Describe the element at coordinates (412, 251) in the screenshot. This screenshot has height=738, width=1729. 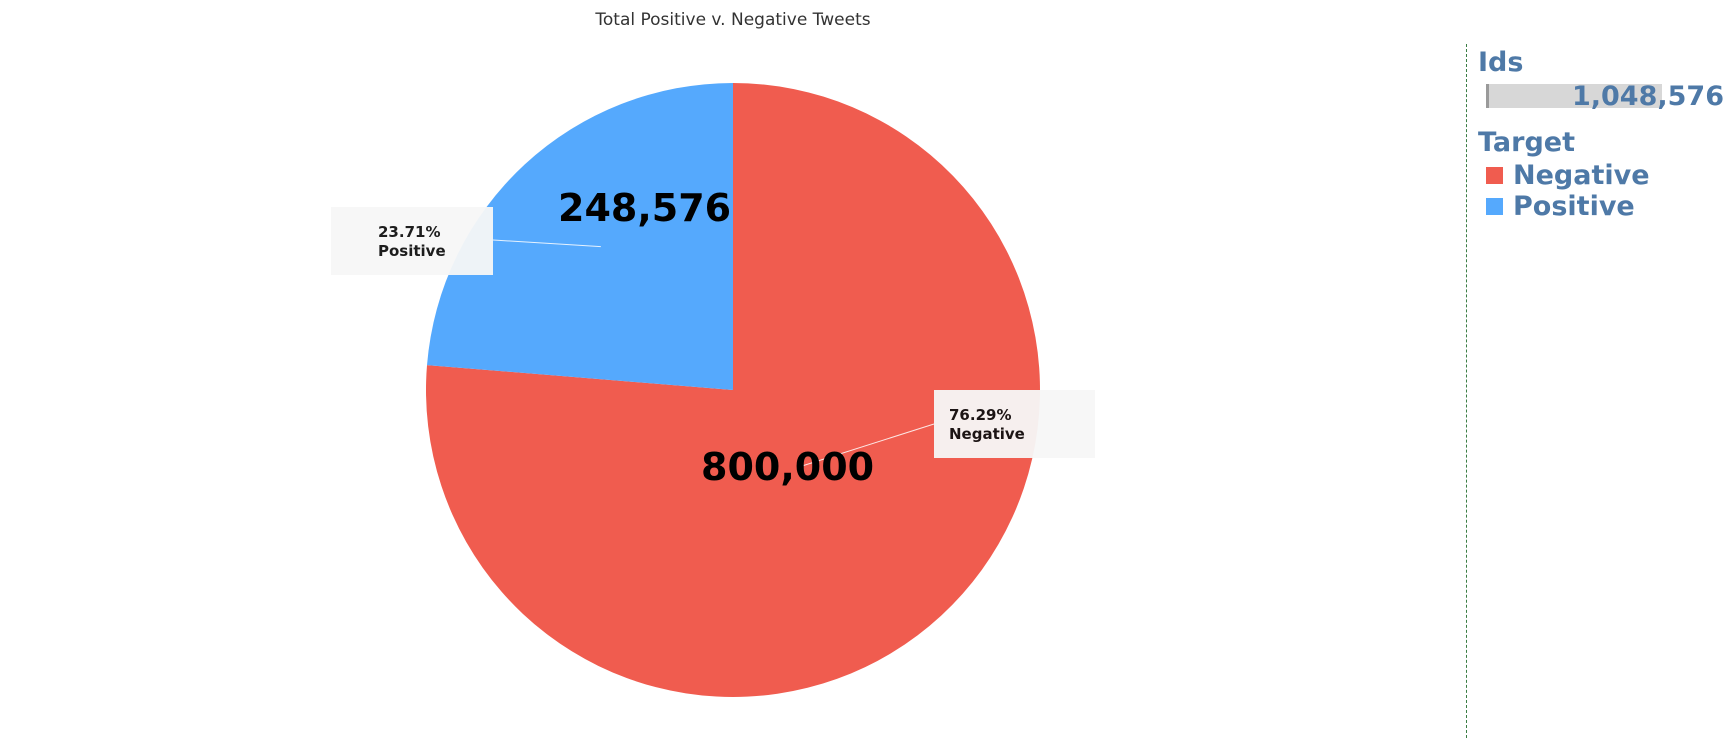
I see `callout-positive-label: Positive` at that location.